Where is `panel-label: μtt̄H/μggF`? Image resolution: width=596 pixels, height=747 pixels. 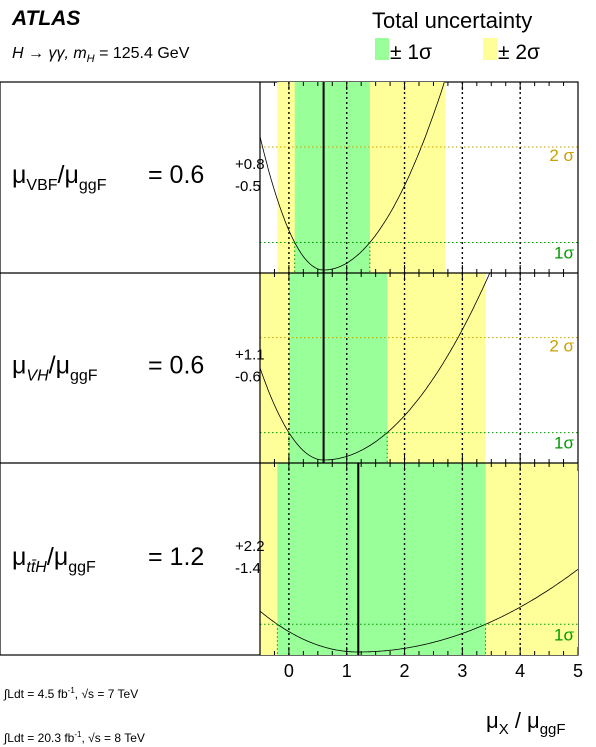
panel-label: μtt̄H/μggF is located at coordinates (54, 559).